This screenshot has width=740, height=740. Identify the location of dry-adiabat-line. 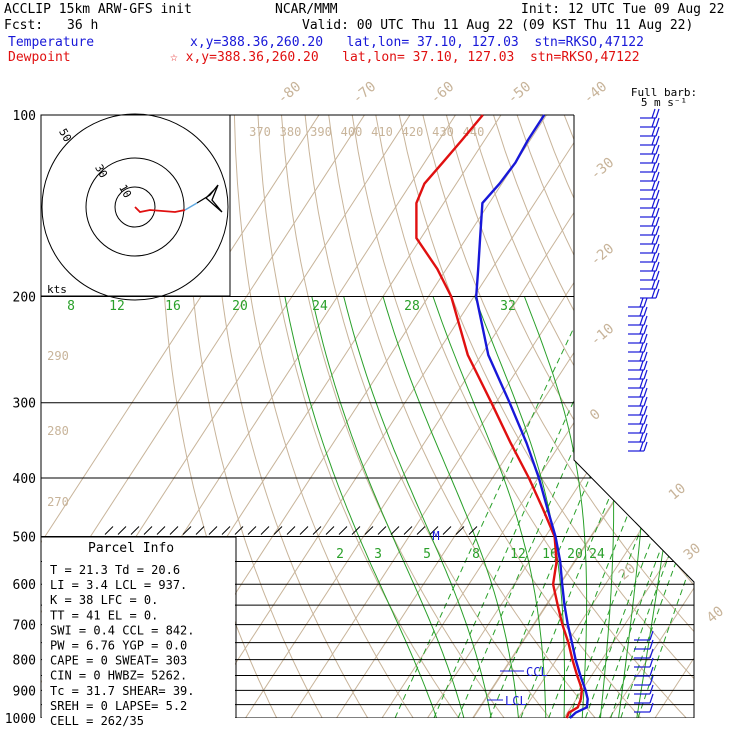
(664, 416).